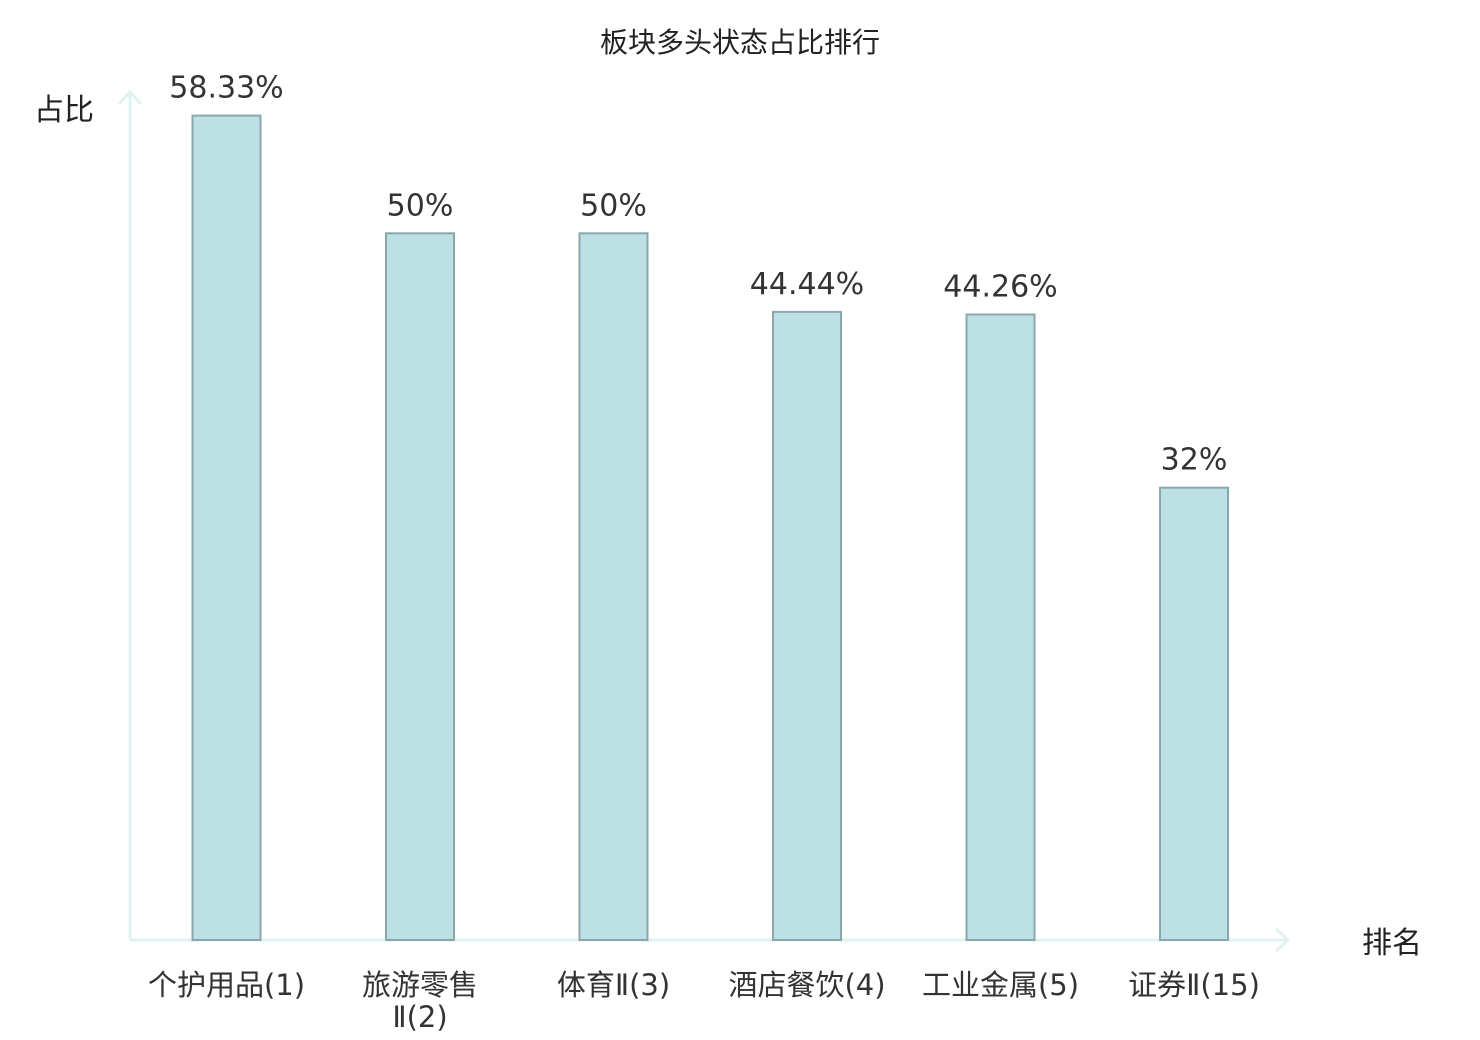 The height and width of the screenshot is (1040, 1480). I want to click on value-label-6: 32%, so click(1194, 460).